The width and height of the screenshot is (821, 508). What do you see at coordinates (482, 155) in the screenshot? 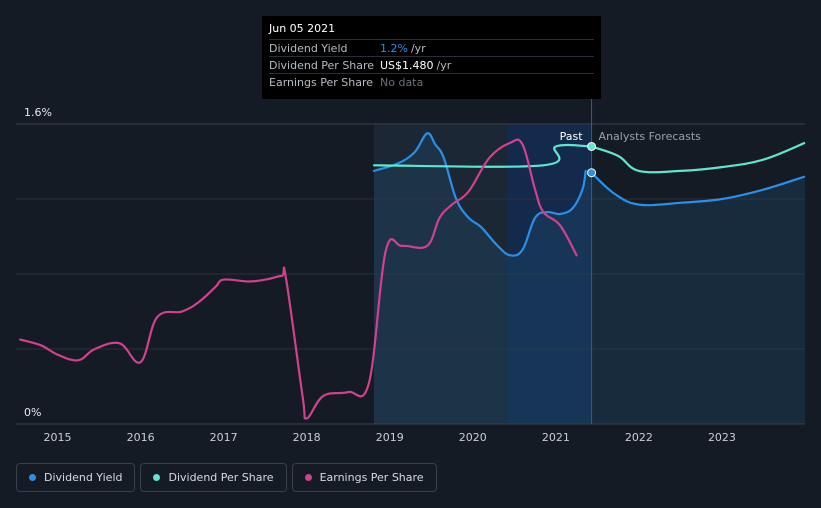
I see `dividend-per-share-line` at bounding box center [482, 155].